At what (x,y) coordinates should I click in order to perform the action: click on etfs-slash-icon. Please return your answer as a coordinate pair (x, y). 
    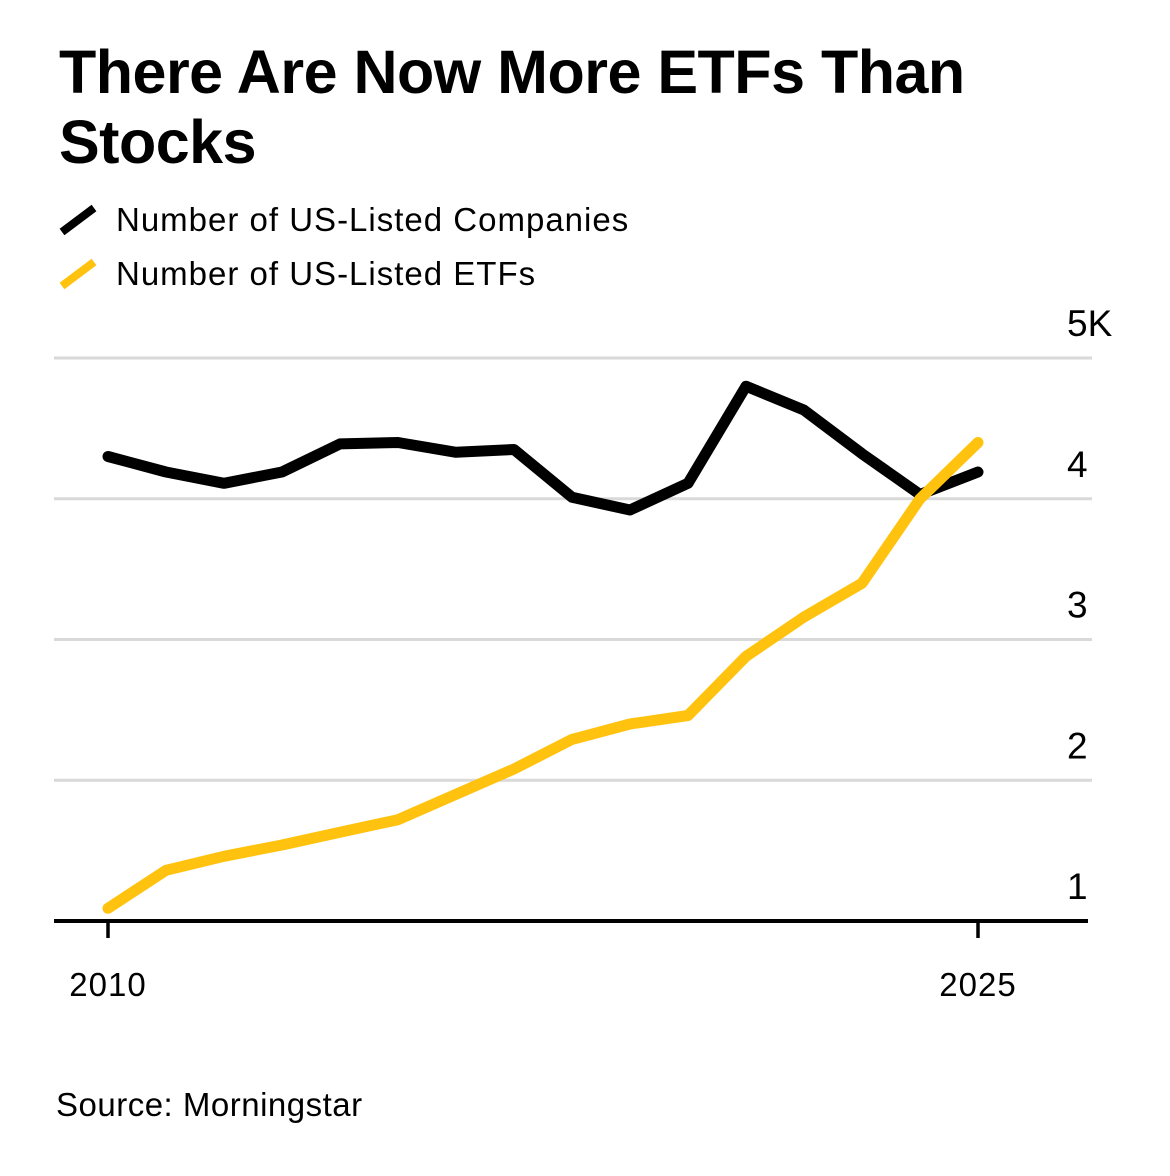
    Looking at the image, I should click on (78, 274).